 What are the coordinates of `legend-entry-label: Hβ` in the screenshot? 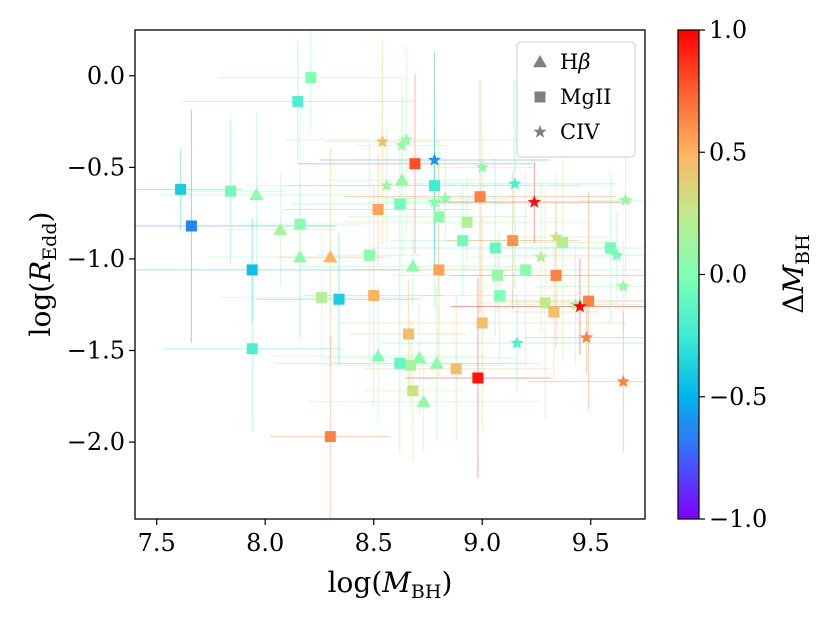 It's located at (575, 62).